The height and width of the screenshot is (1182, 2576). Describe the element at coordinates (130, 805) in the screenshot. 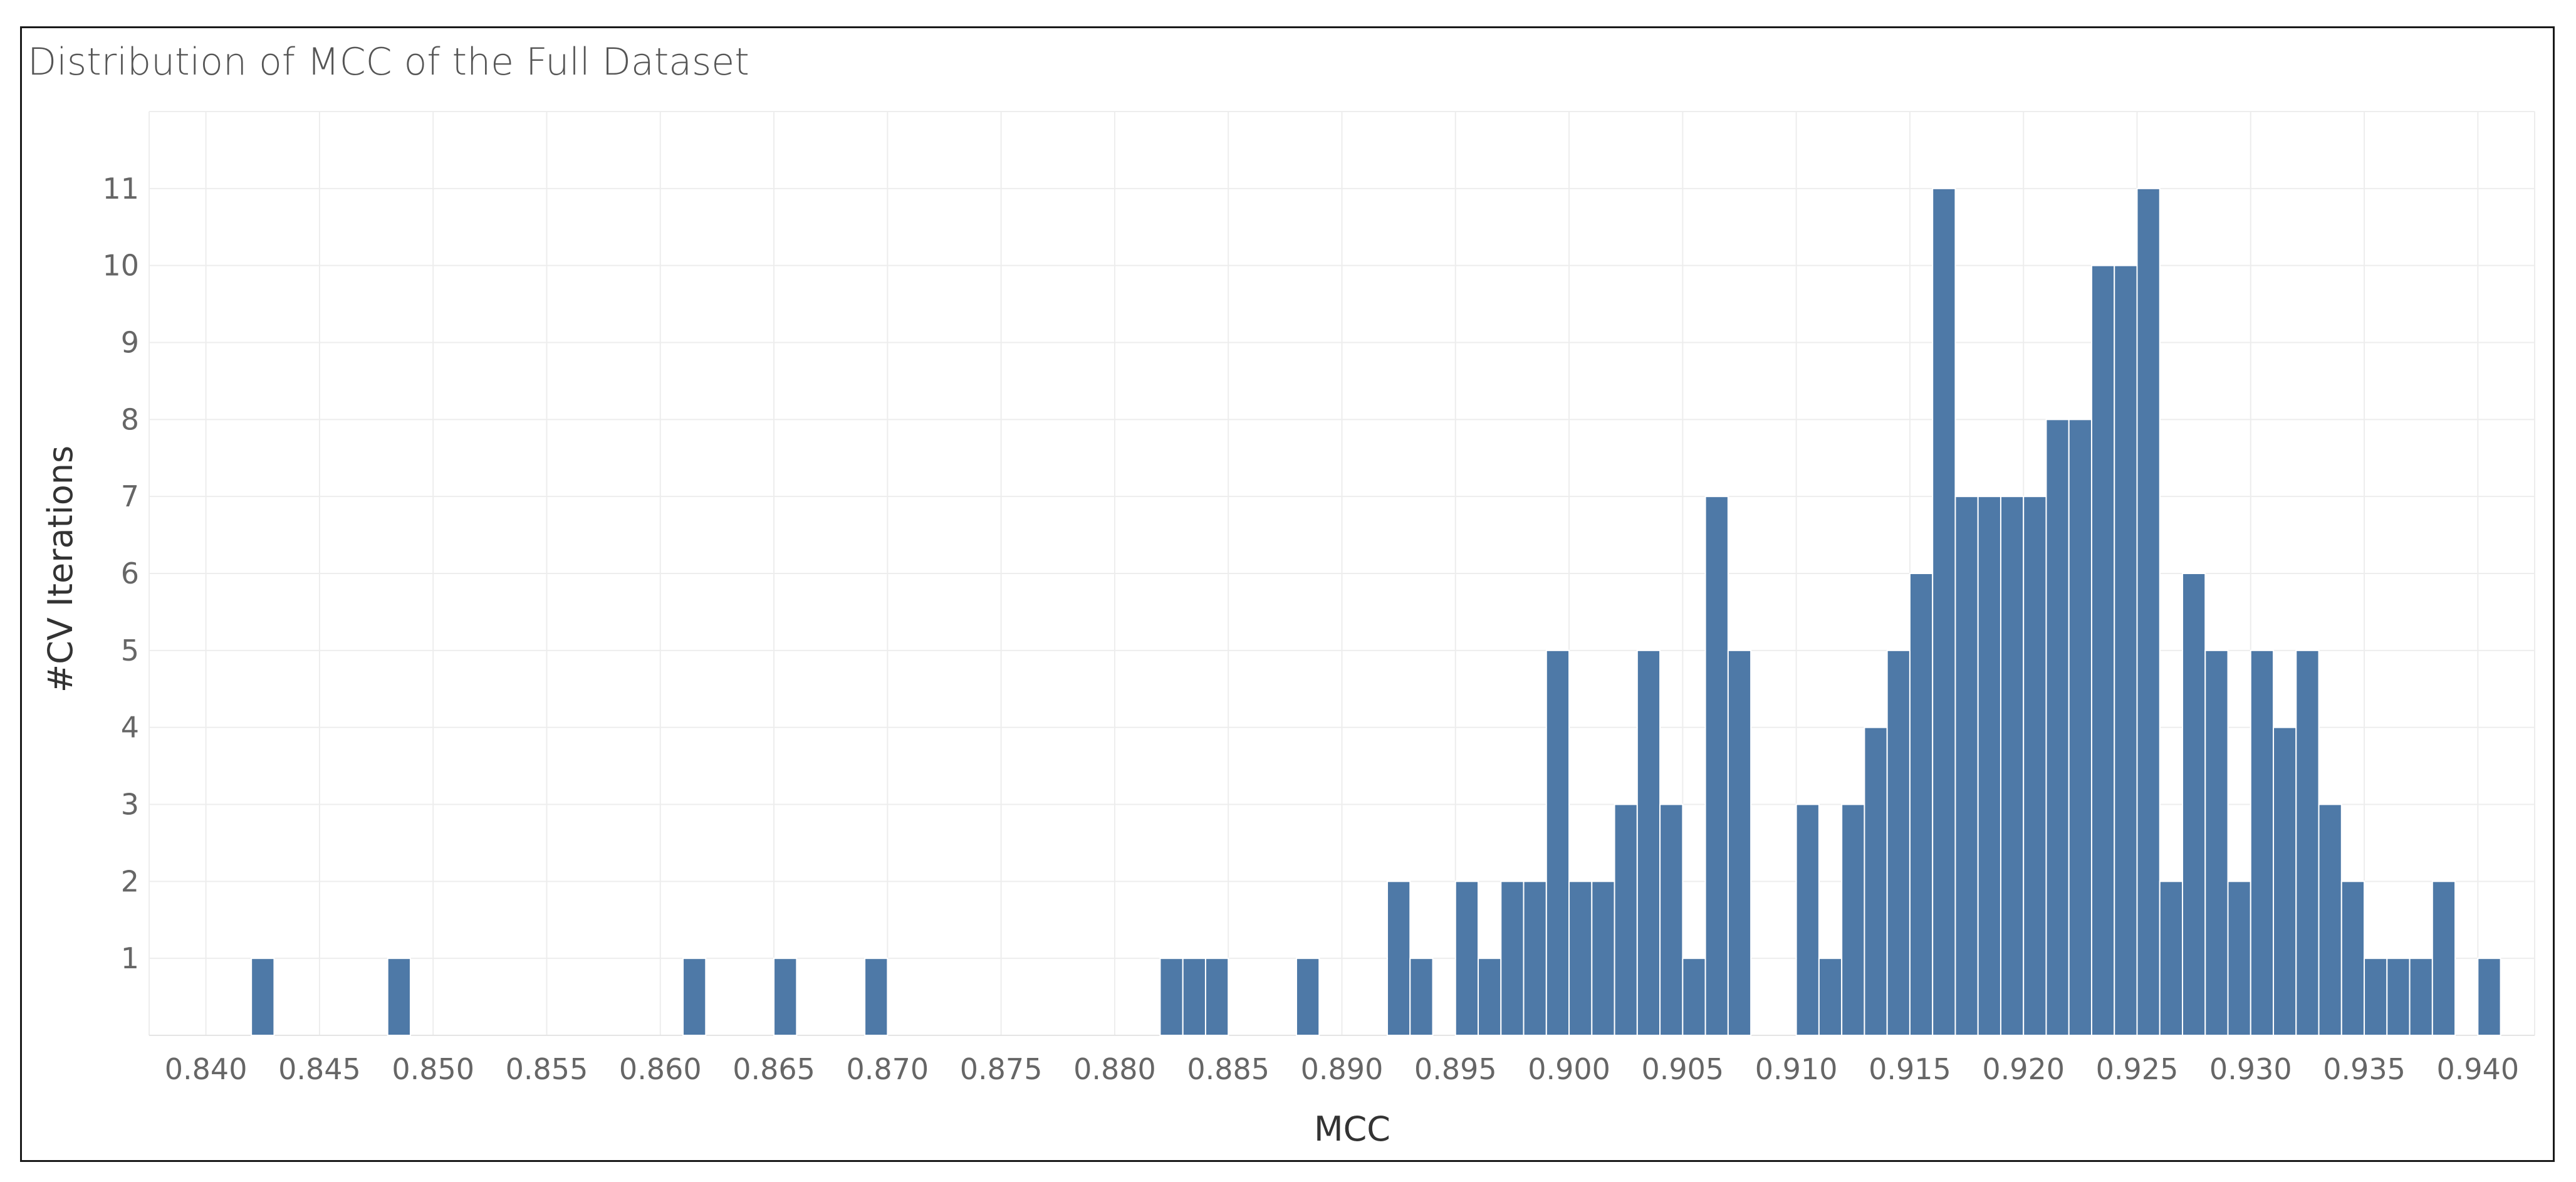

I see `y-tick-label: 3` at that location.